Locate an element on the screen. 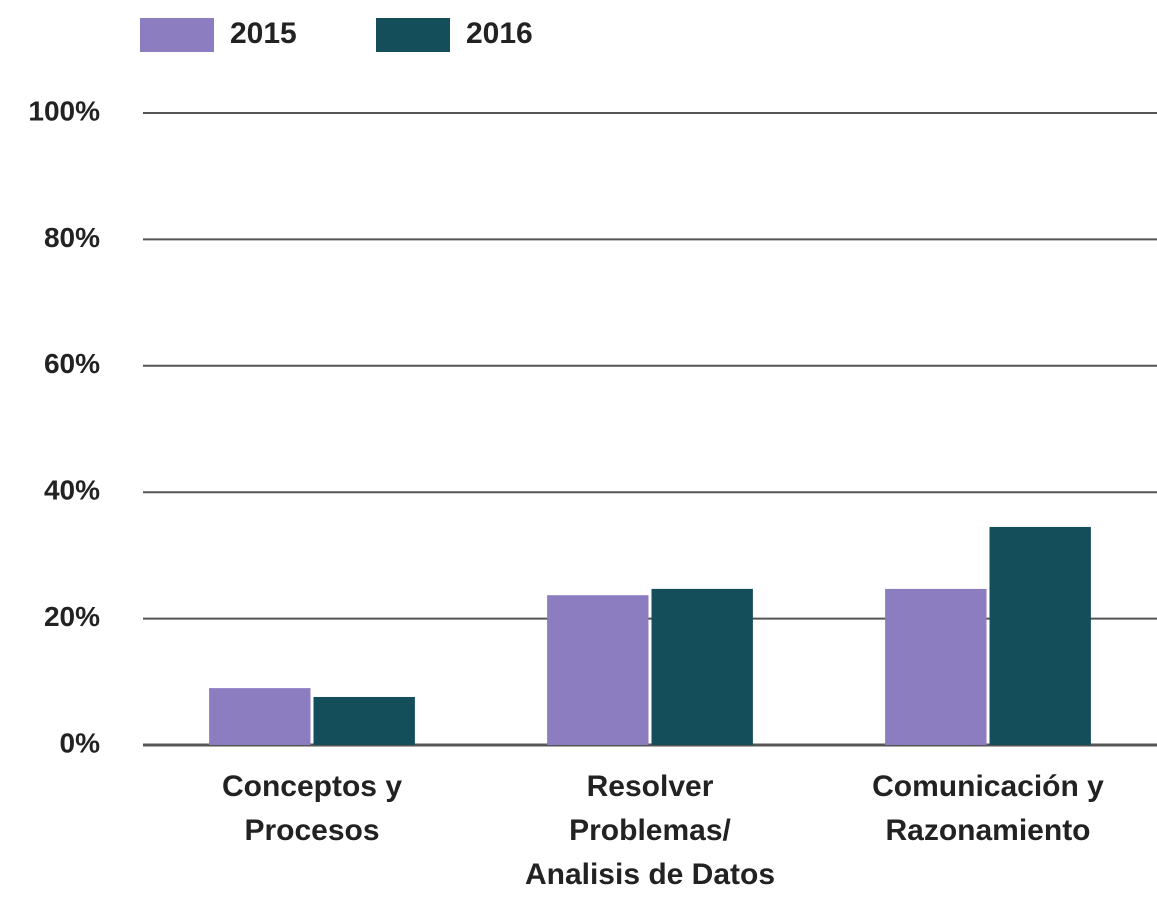 The width and height of the screenshot is (1157, 900). y-tick-label: 100% is located at coordinates (64, 110).